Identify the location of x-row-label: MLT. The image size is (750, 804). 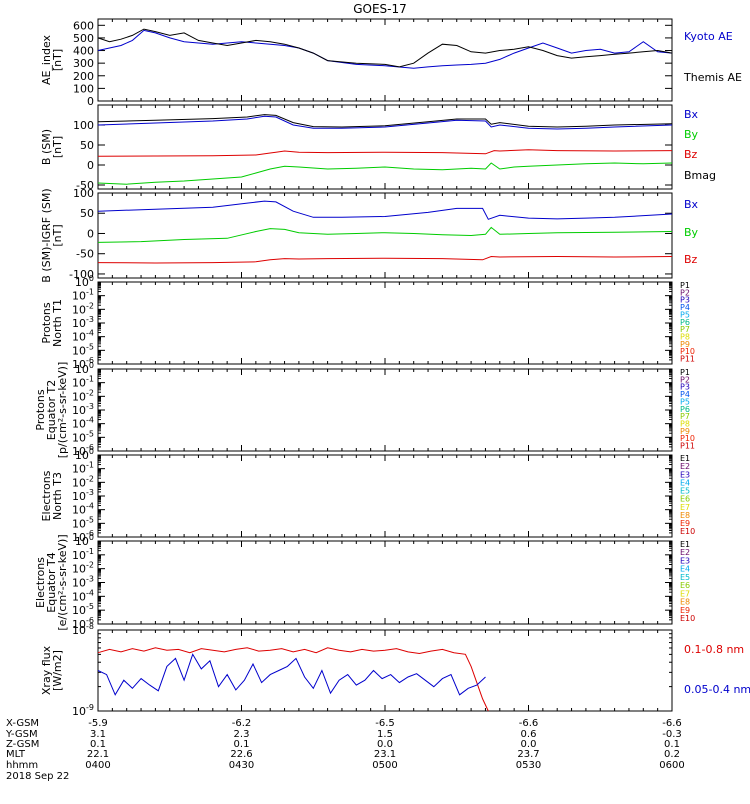
(16, 754).